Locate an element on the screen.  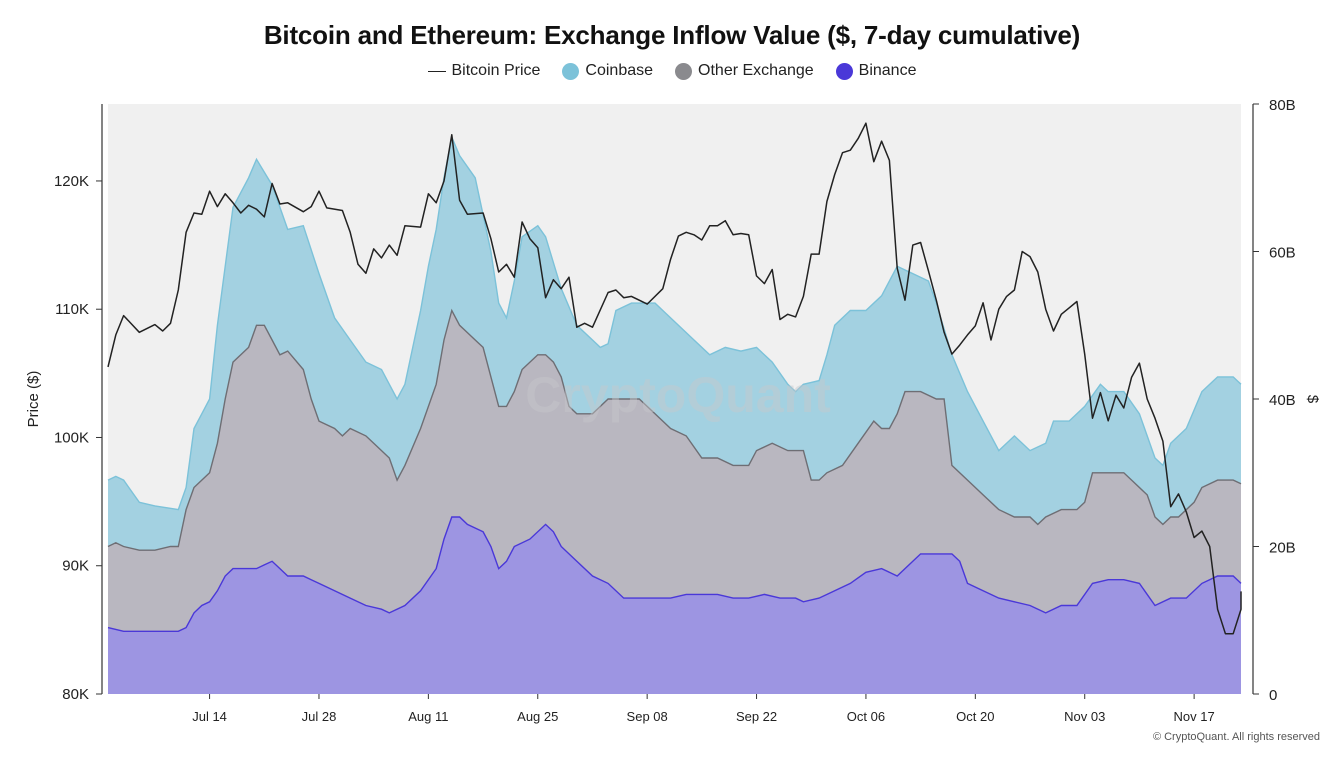
x-tick-label: Jul 28 is located at coordinates (319, 716).